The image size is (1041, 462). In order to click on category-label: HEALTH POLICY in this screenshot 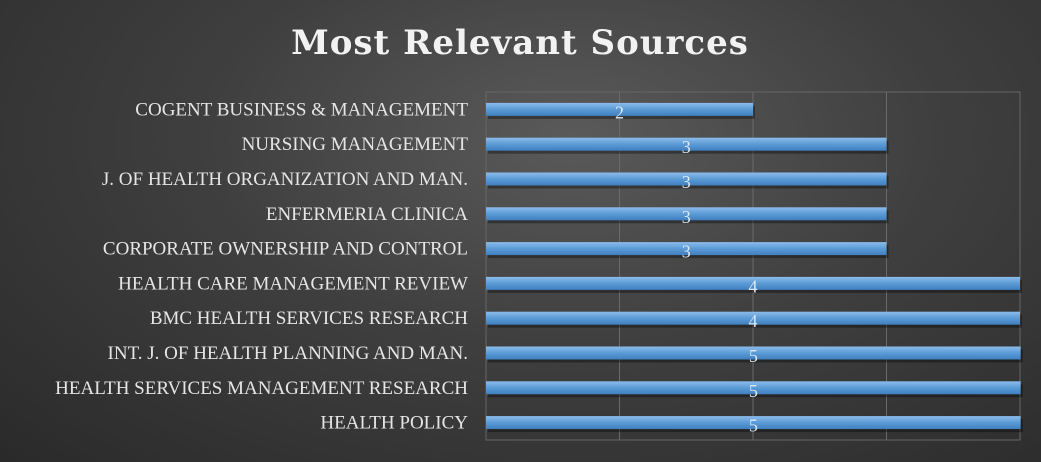, I will do `click(394, 423)`.